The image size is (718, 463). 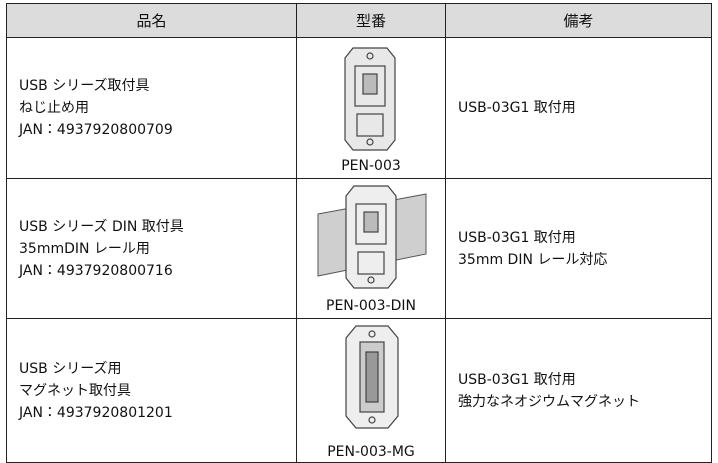 What do you see at coordinates (578, 20) in the screenshot?
I see `header-cell: 備考` at bounding box center [578, 20].